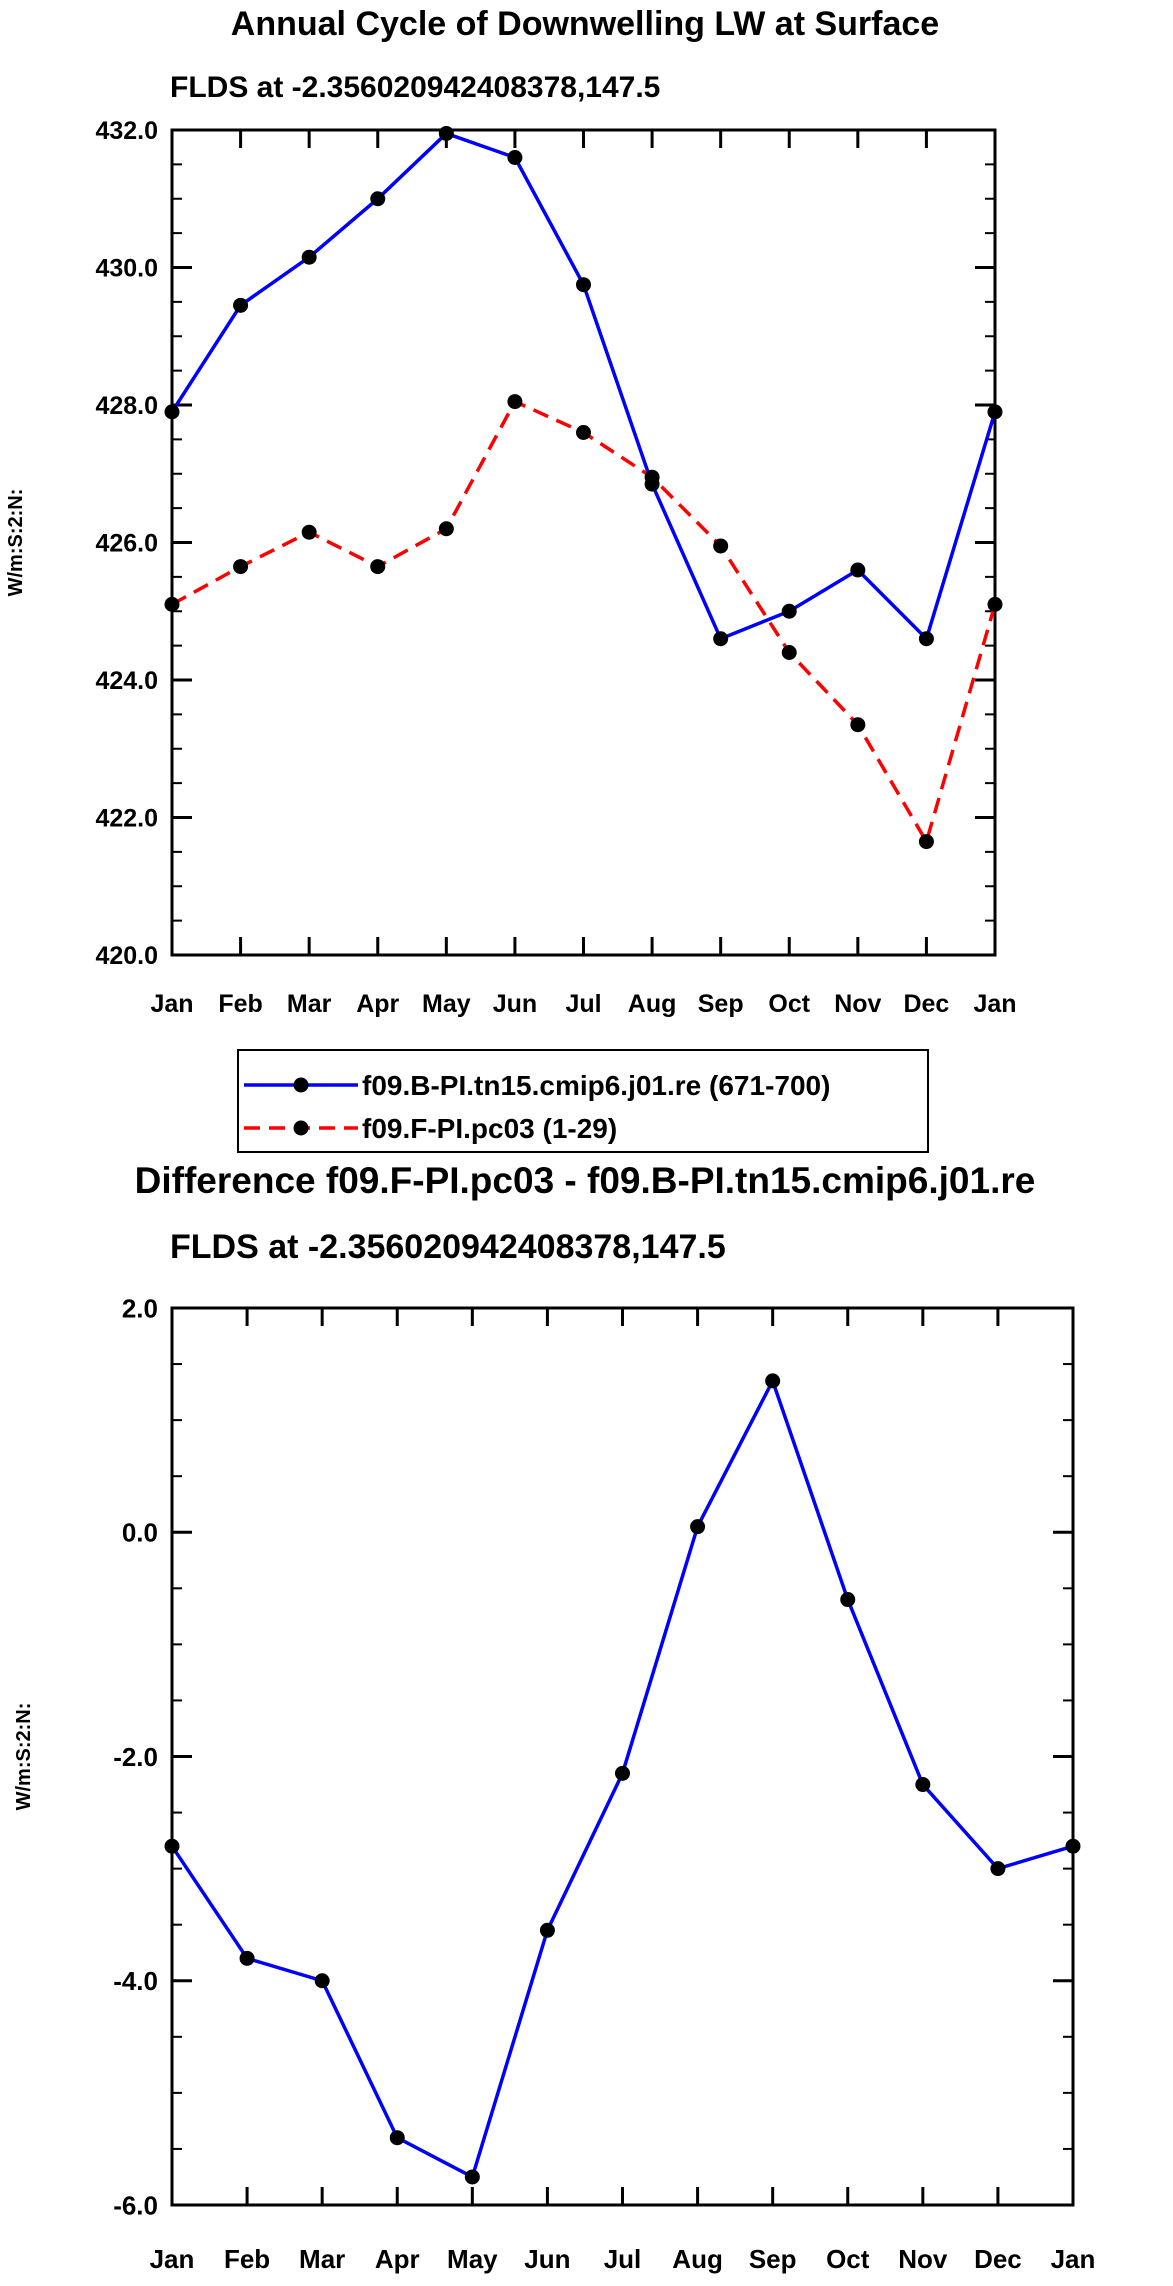 The height and width of the screenshot is (2286, 1173). I want to click on legend-box, so click(583, 1101).